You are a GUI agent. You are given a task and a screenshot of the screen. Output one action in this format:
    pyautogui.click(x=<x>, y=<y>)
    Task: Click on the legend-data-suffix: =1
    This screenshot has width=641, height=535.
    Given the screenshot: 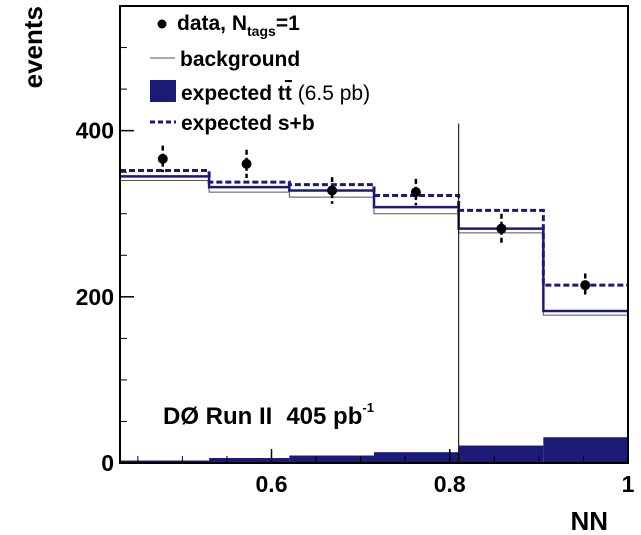 What is the action you would take?
    pyautogui.click(x=288, y=23)
    